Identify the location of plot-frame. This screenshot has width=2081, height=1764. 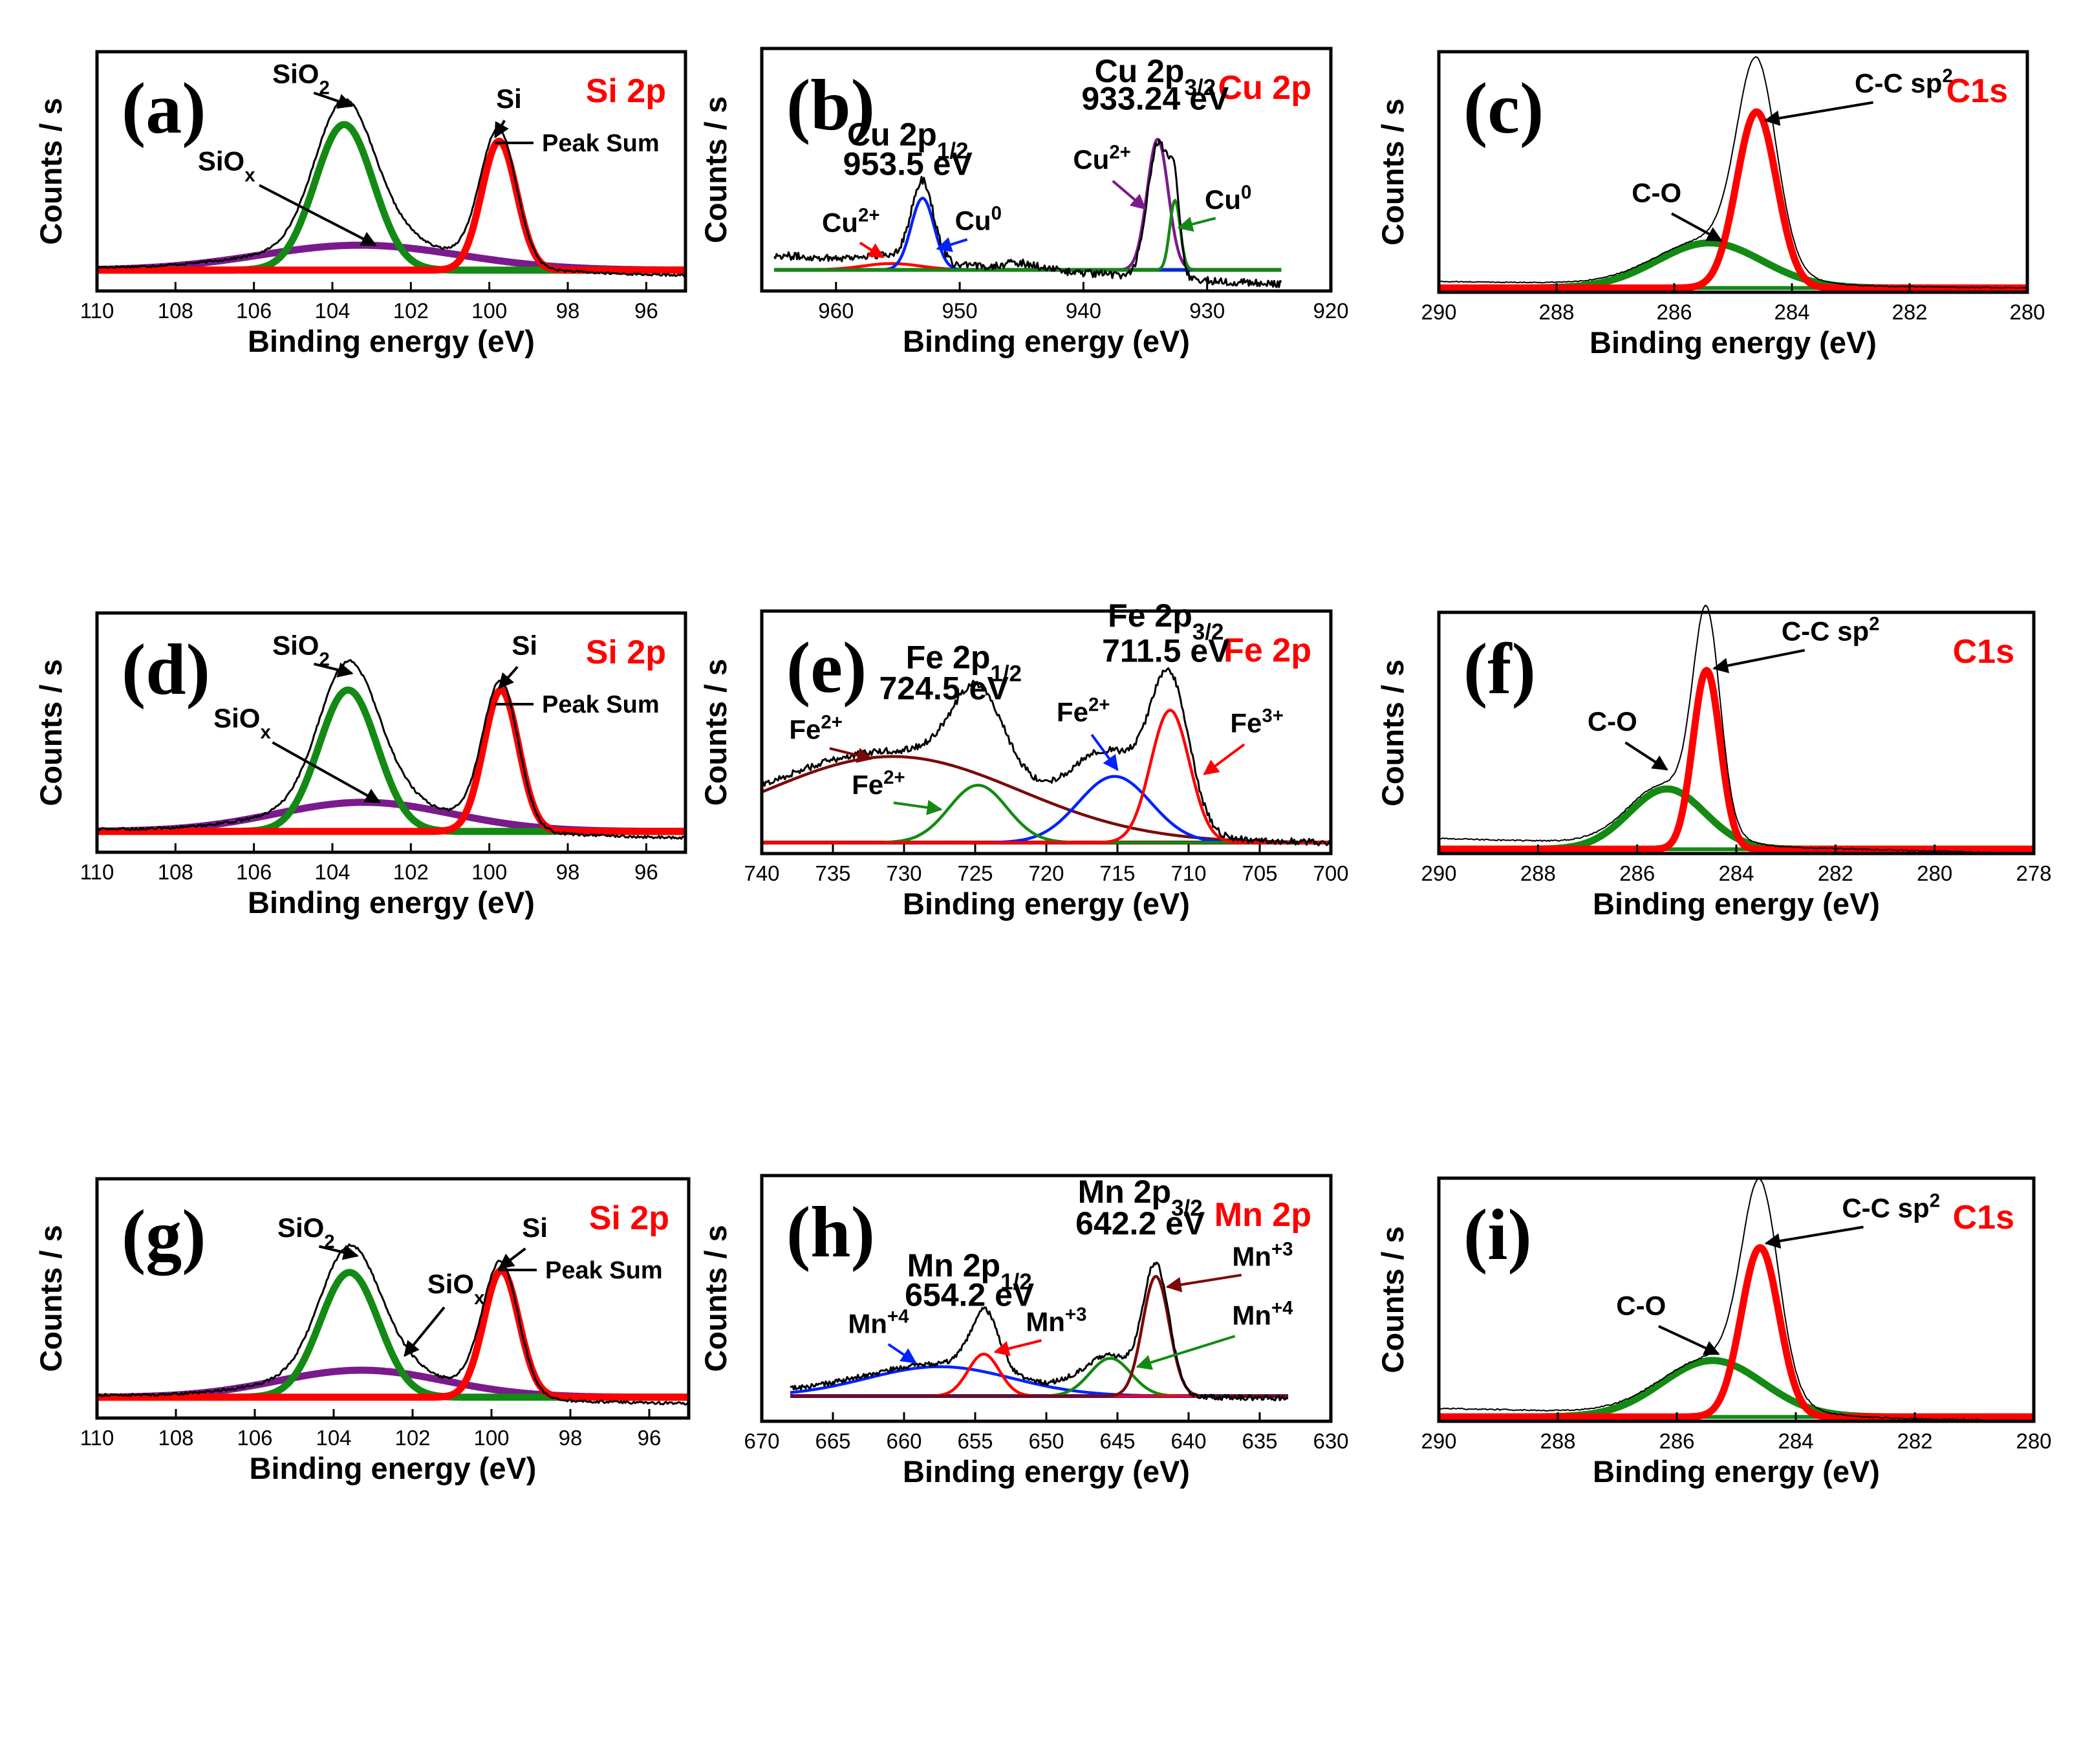
(393, 1298).